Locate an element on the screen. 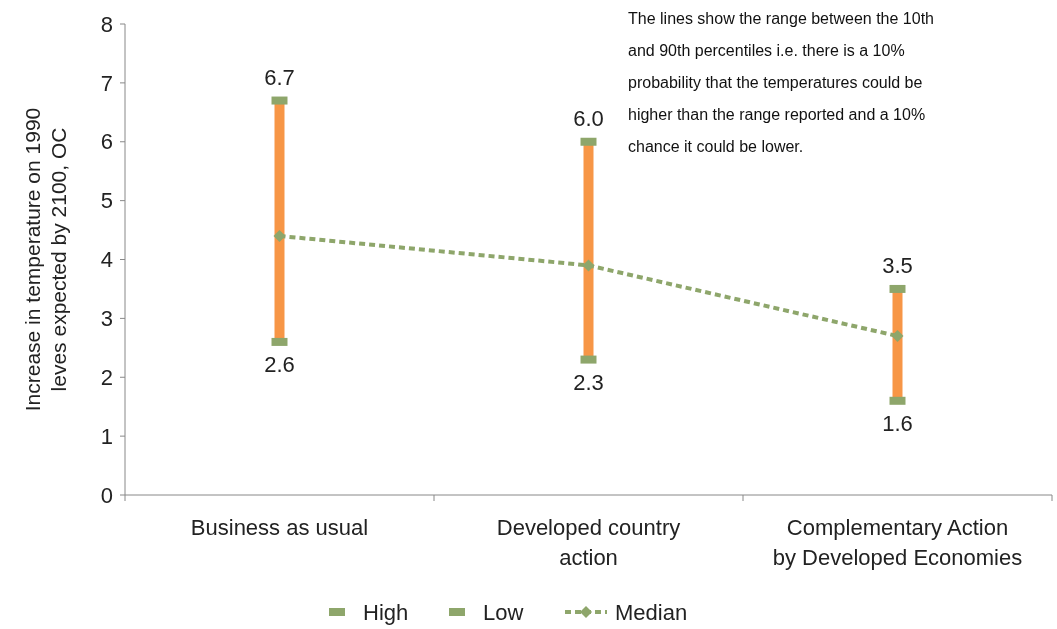  y-tick-label: 2 is located at coordinates (106, 377).